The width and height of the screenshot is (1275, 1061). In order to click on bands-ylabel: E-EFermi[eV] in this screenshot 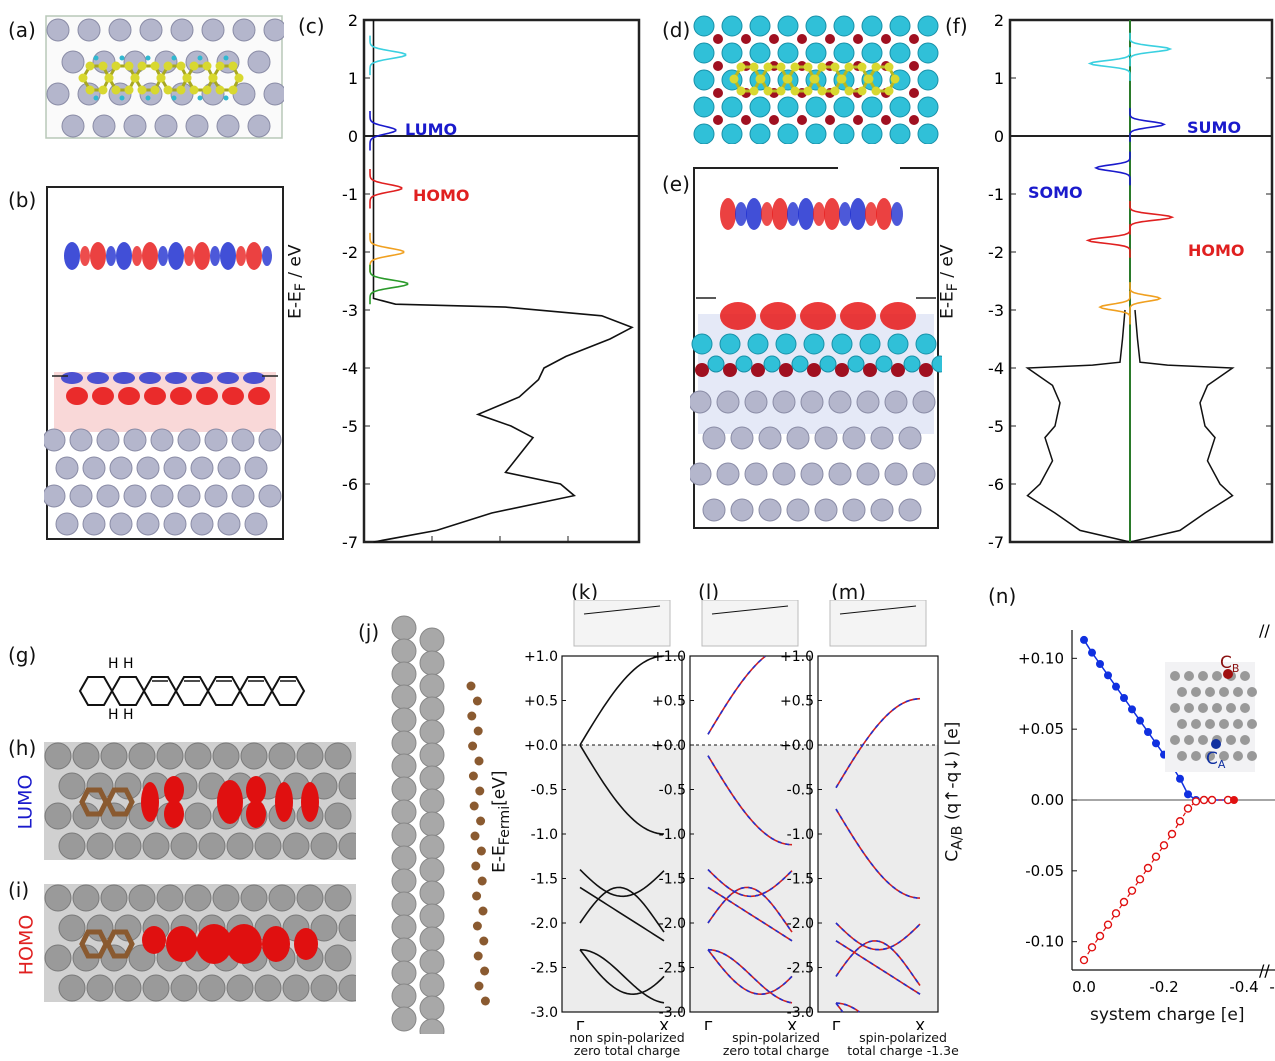, I will do `click(500, 822)`.